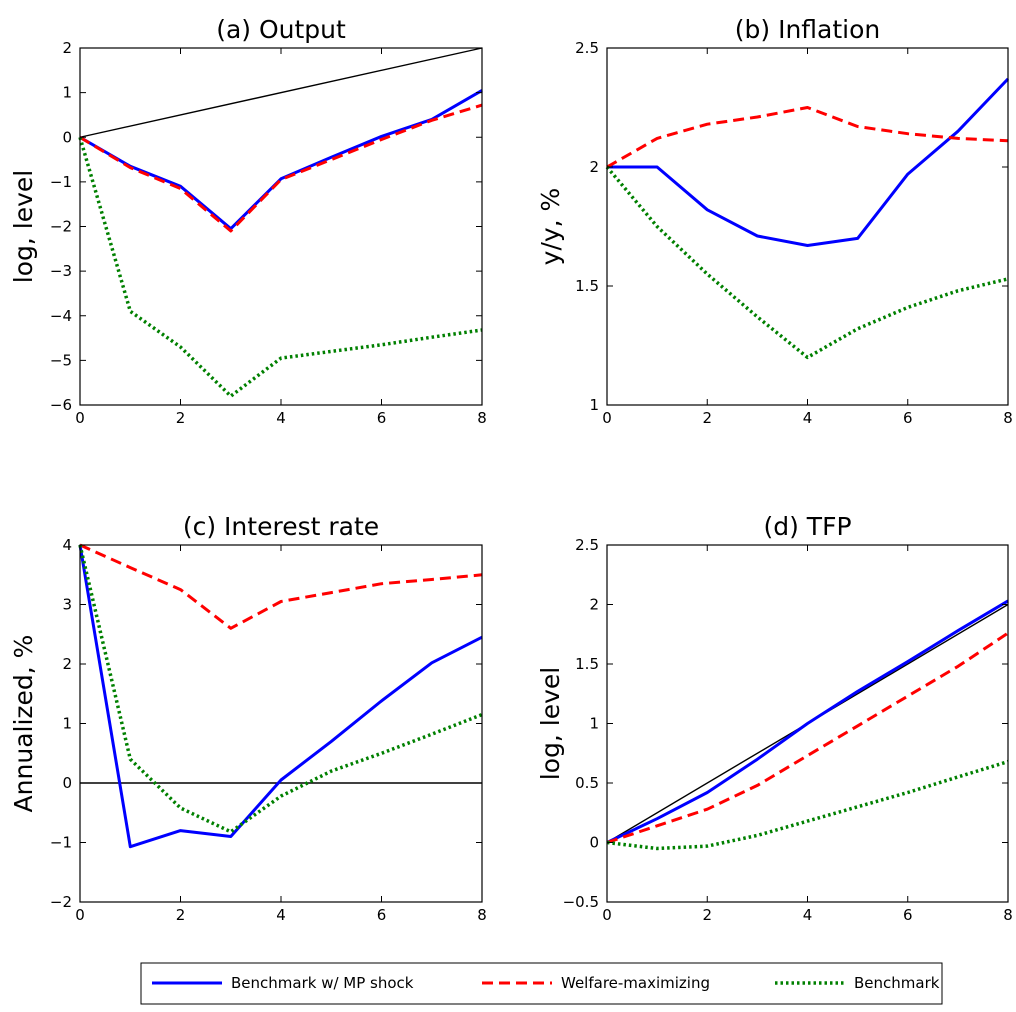  What do you see at coordinates (23, 724) in the screenshot?
I see `y-axis-label: Annualized, %` at bounding box center [23, 724].